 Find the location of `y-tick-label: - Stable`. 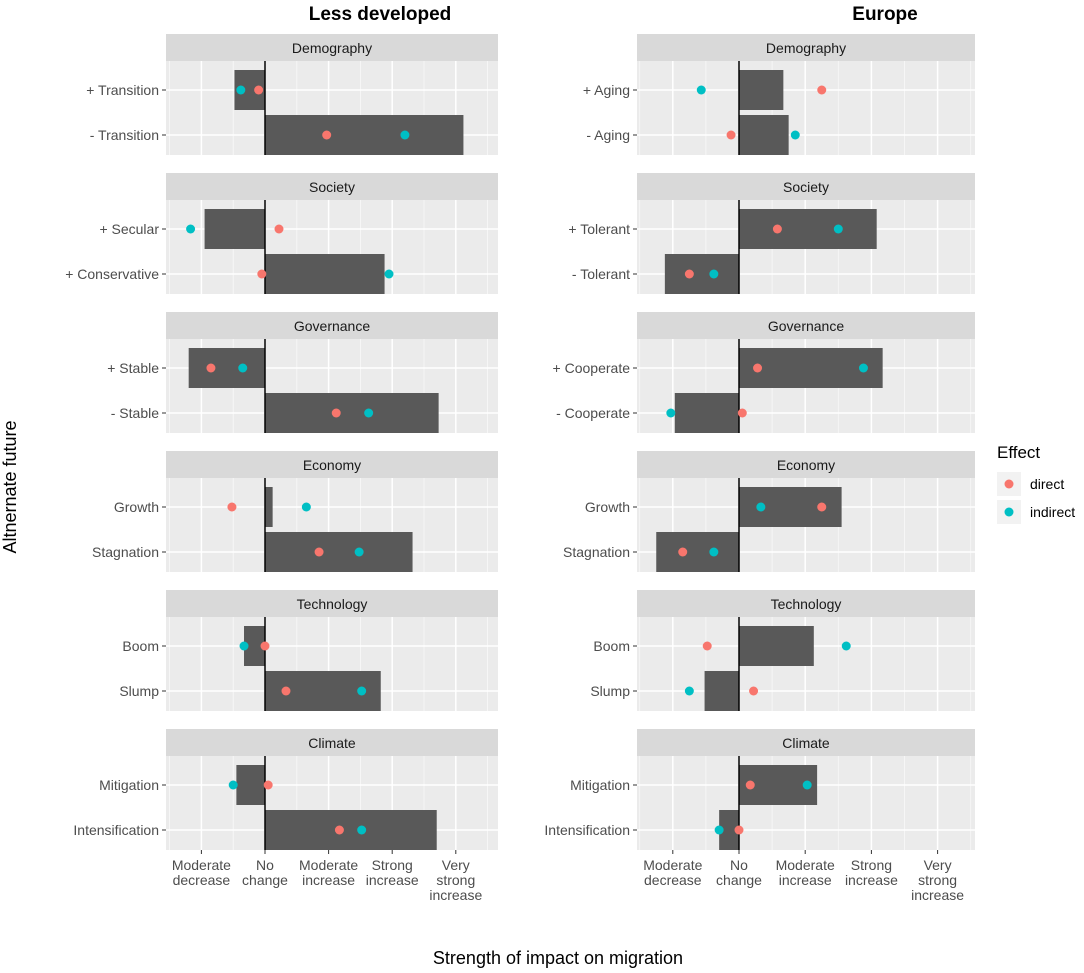

y-tick-label: - Stable is located at coordinates (135, 413).